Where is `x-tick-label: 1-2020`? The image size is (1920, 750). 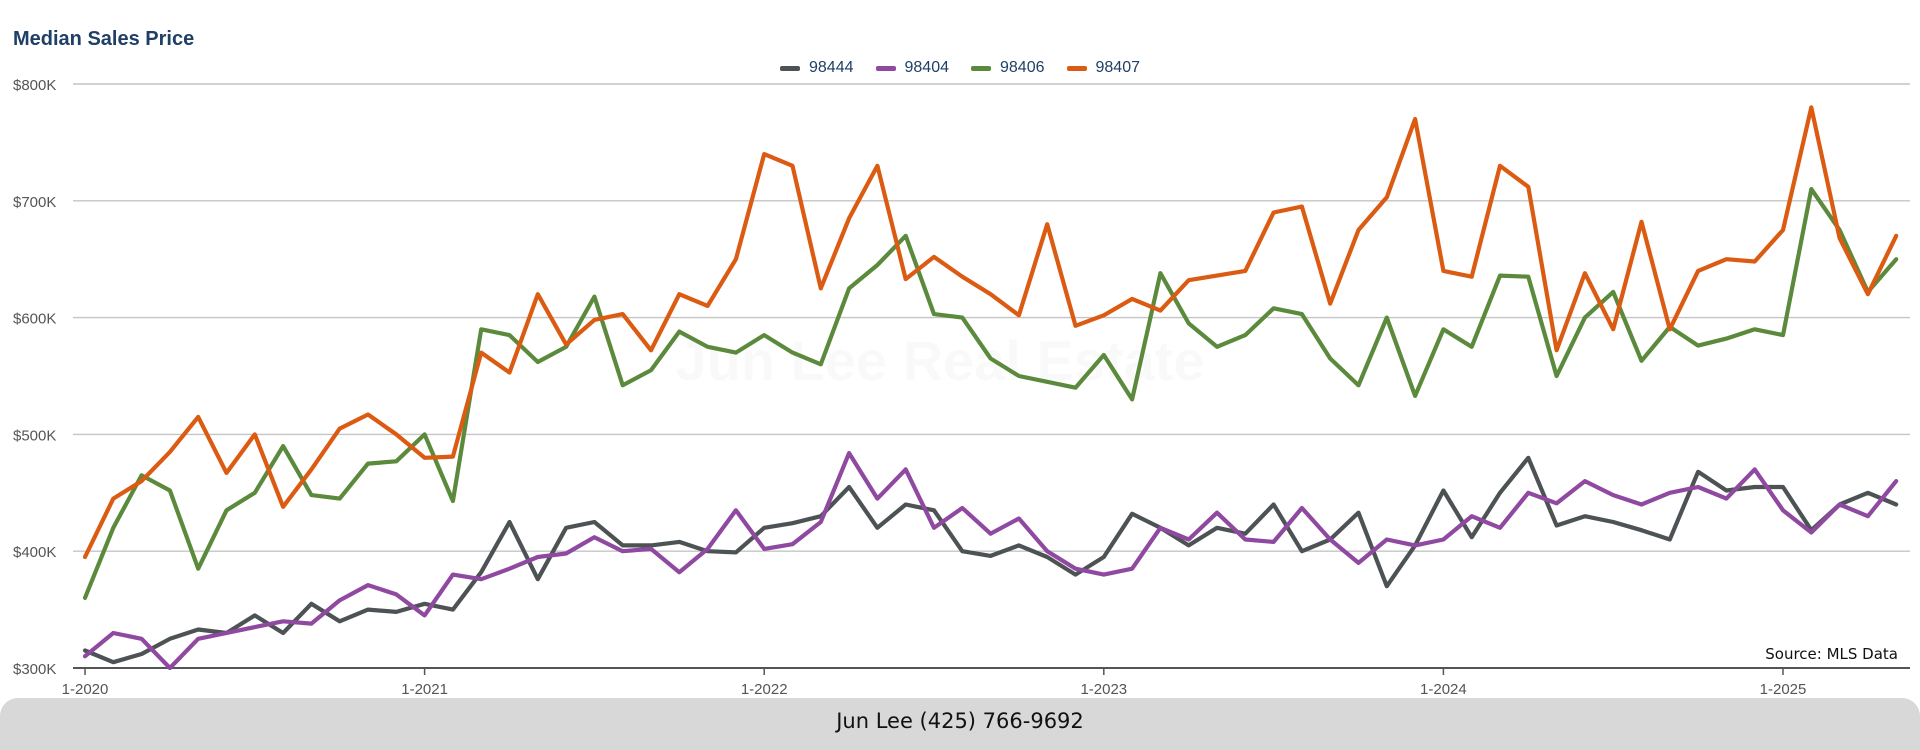 x-tick-label: 1-2020 is located at coordinates (85, 689).